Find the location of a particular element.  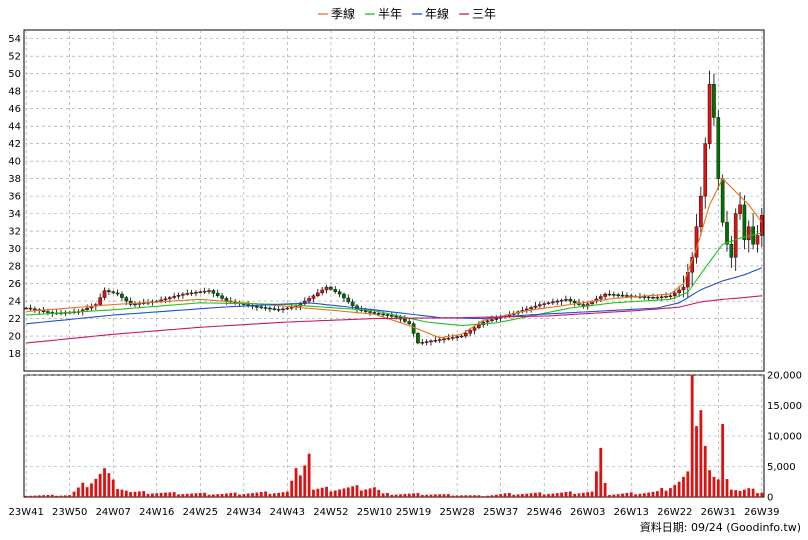

x-tick-label: 25W10 is located at coordinates (374, 512).